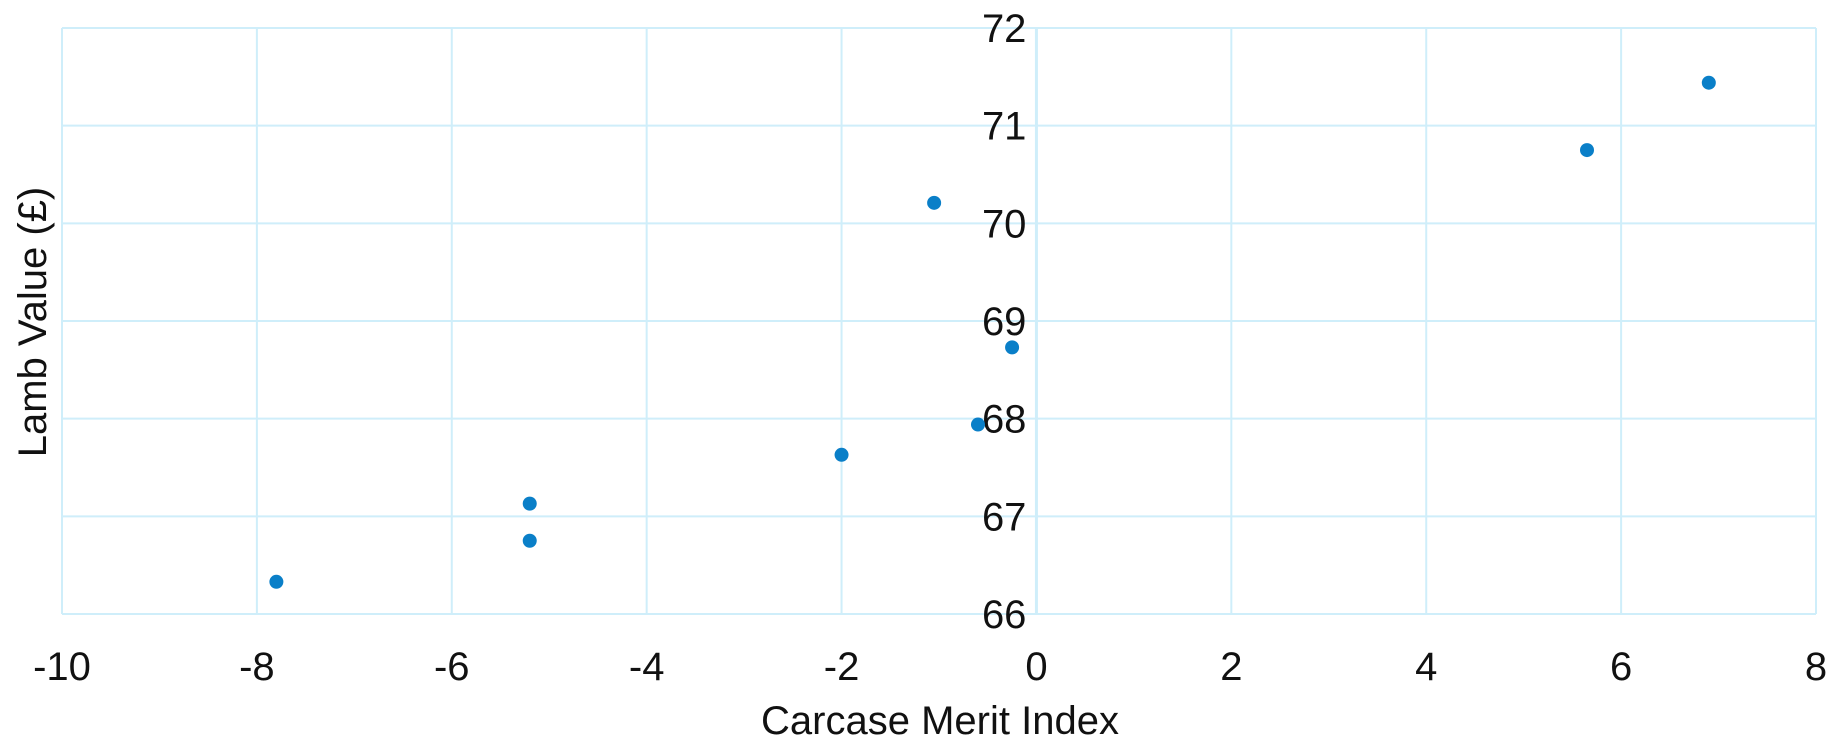  What do you see at coordinates (452, 667) in the screenshot?
I see `x-tick-label: -6` at bounding box center [452, 667].